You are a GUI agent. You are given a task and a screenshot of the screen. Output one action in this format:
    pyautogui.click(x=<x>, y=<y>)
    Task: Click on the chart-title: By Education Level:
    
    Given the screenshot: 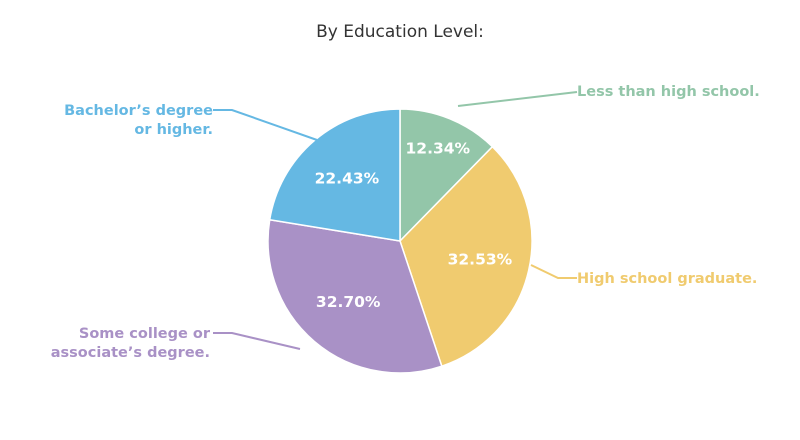 What is the action you would take?
    pyautogui.click(x=400, y=32)
    